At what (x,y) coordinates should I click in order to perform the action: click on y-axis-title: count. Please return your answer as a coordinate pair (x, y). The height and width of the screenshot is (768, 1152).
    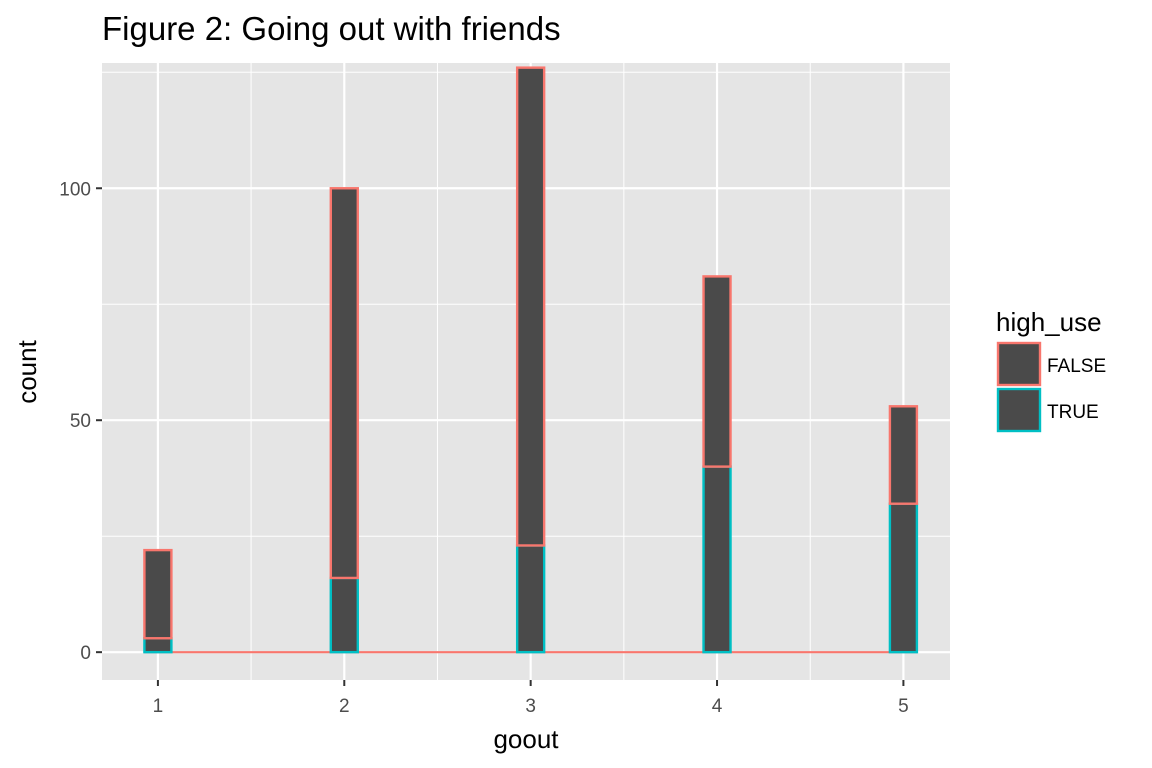
    Looking at the image, I should click on (27, 371).